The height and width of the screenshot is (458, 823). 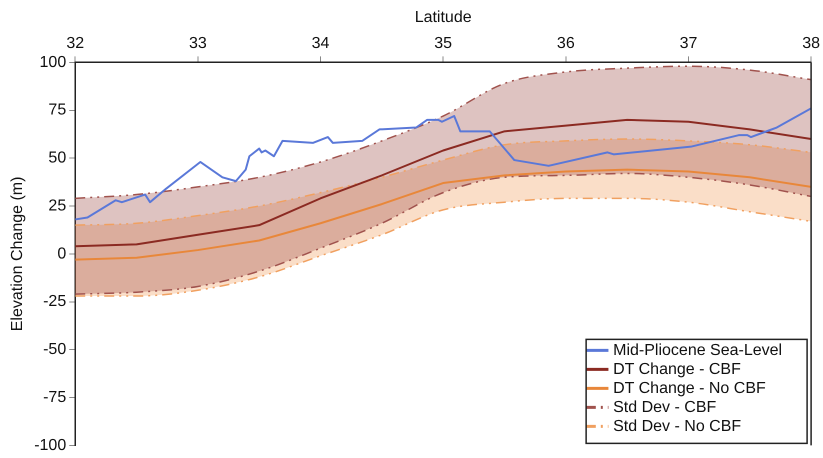 I want to click on y-tick-label: 25, so click(x=57, y=205).